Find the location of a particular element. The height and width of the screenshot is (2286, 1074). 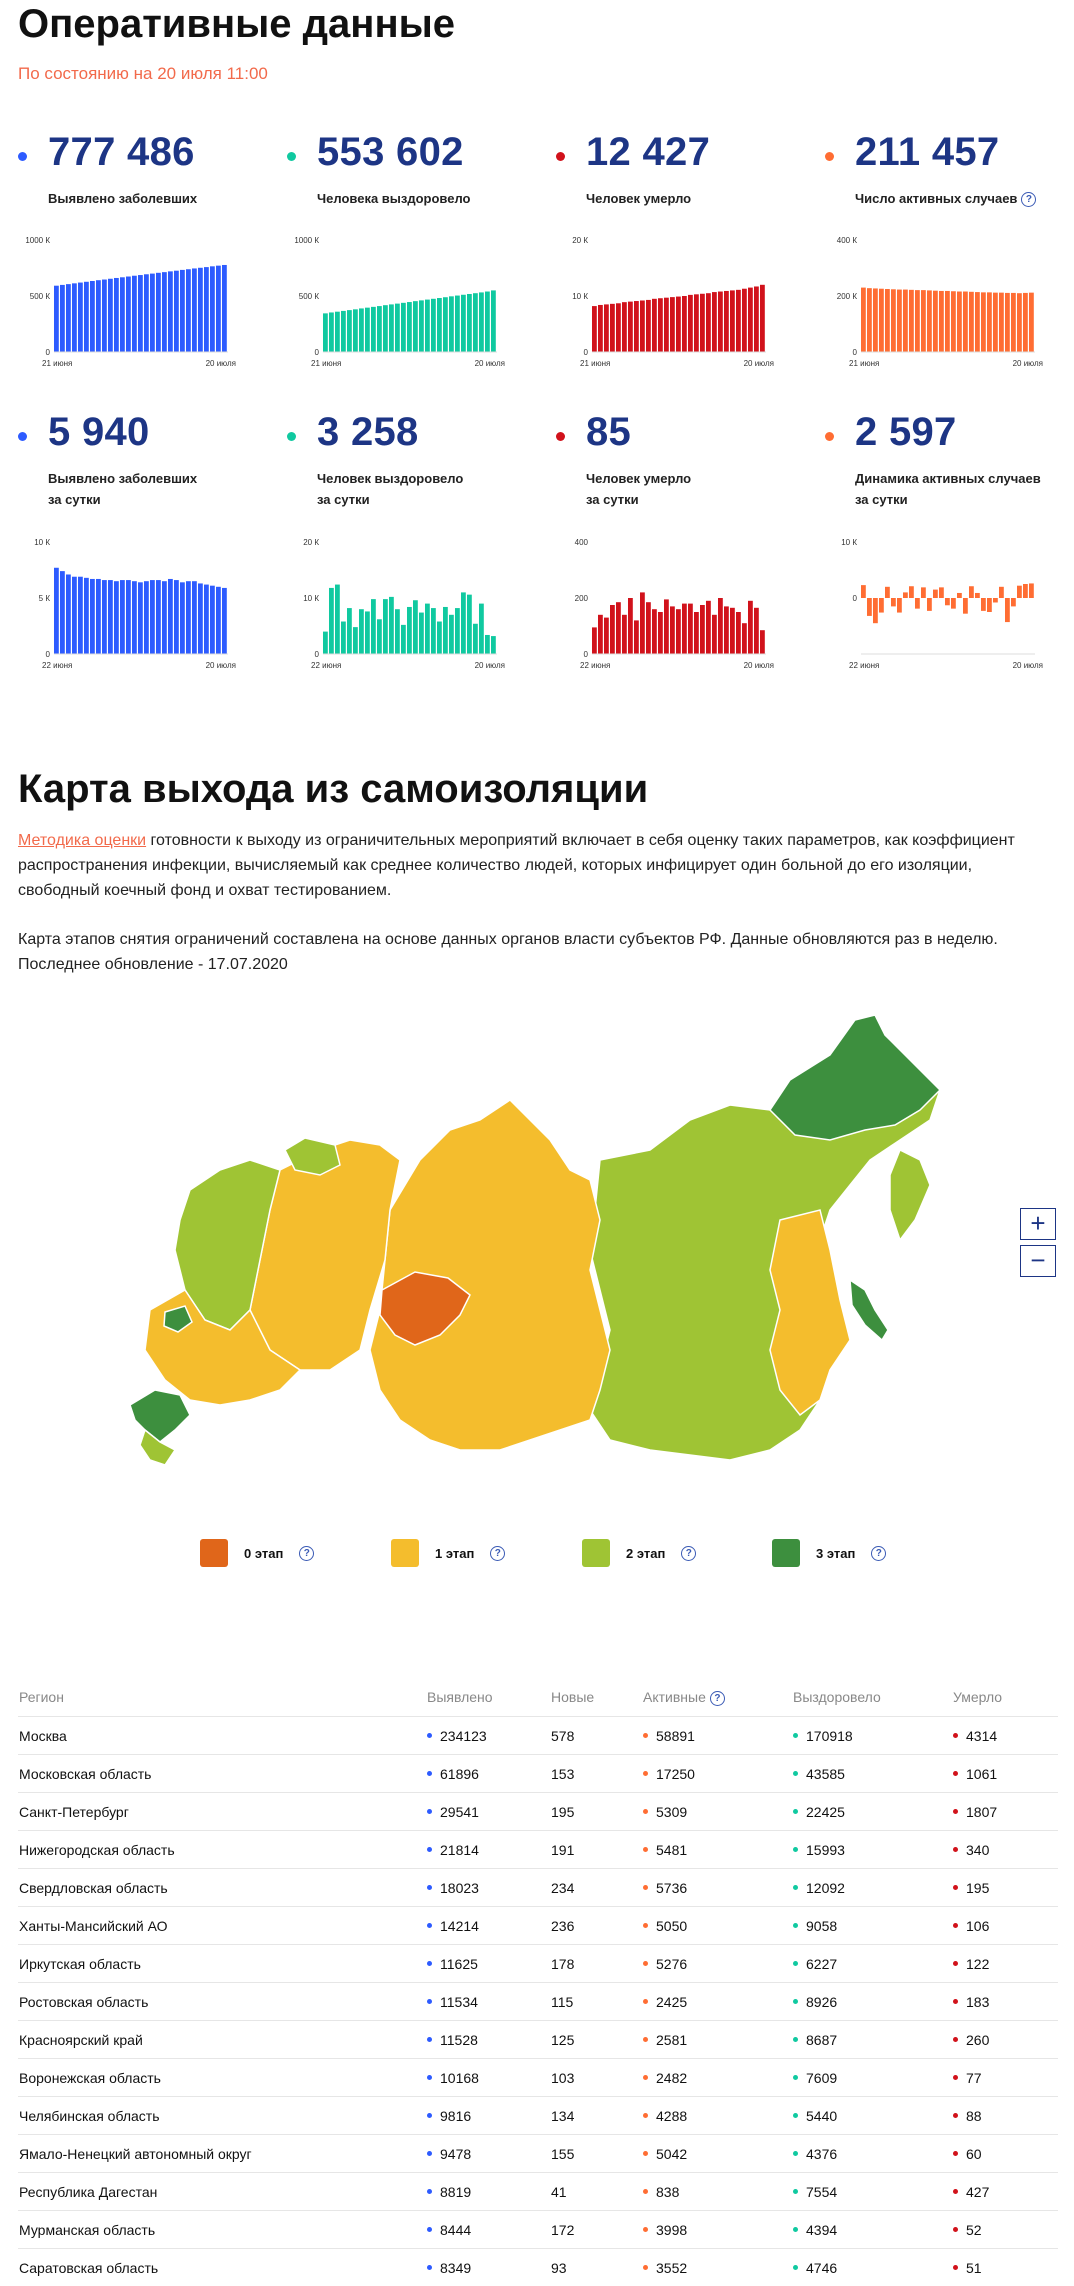

cell-active: 5736 is located at coordinates (717, 1888).